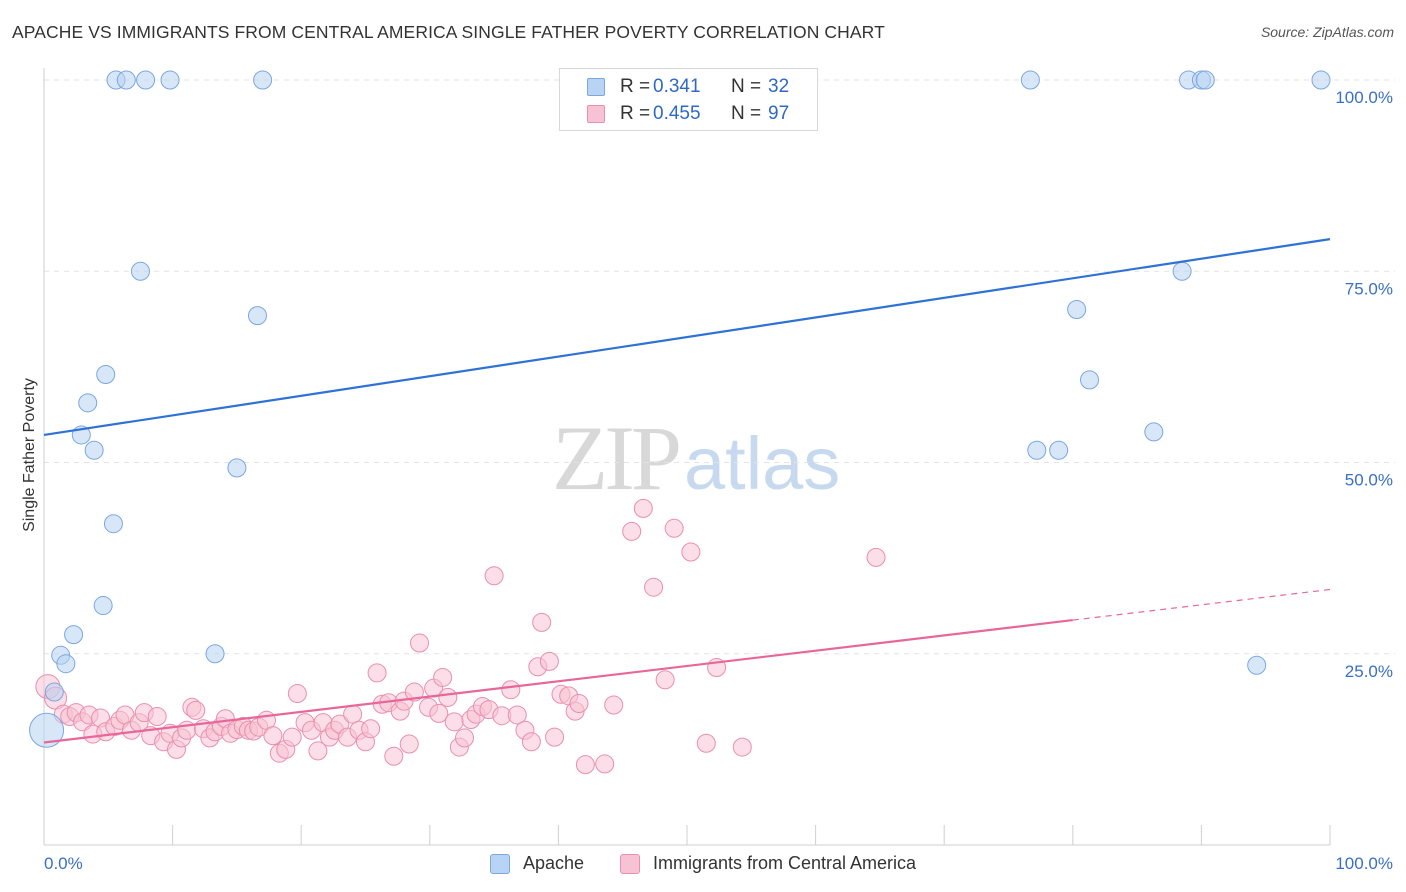 The width and height of the screenshot is (1406, 892). I want to click on y-tick-label: 25.0%, so click(1369, 671).